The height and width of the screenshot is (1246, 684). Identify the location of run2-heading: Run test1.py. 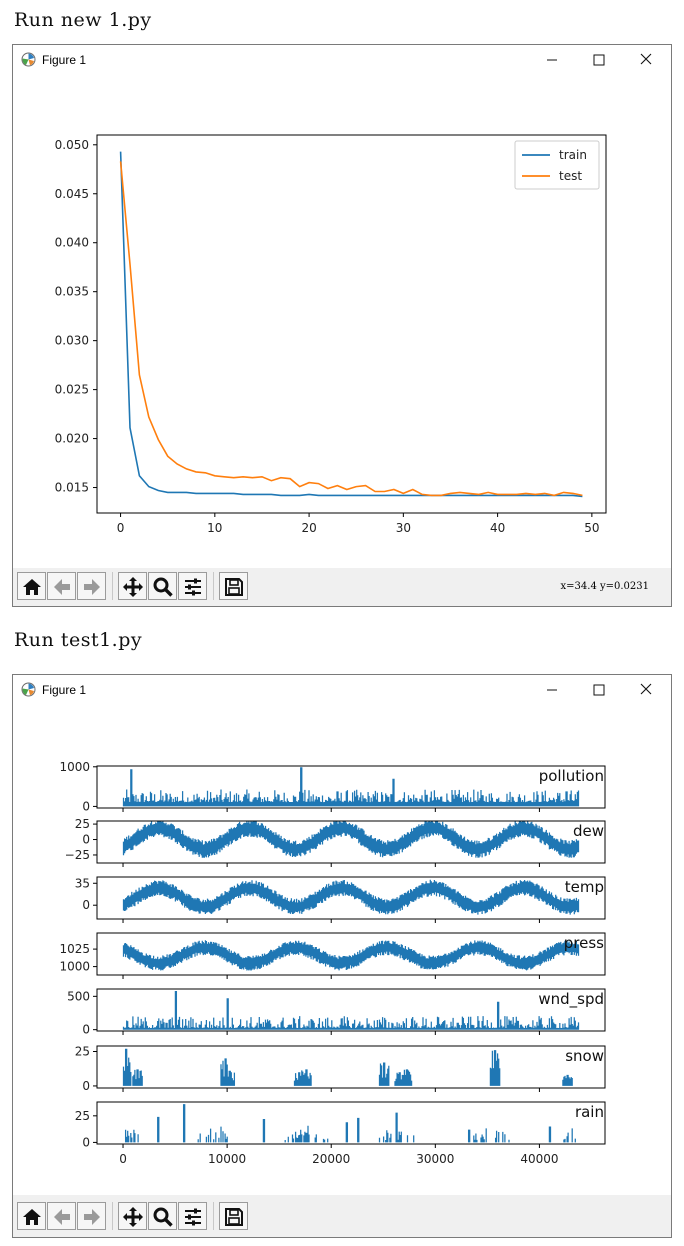
(78, 640).